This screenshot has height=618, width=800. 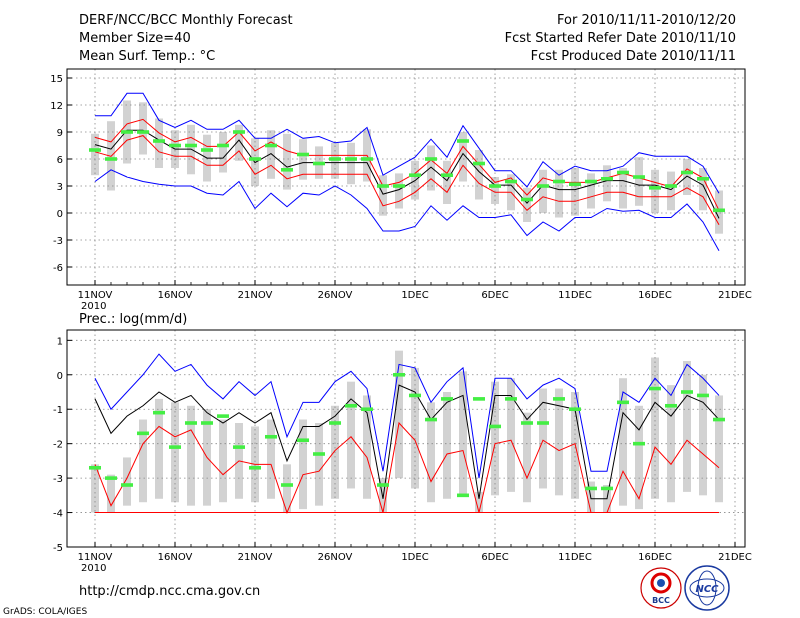 What do you see at coordinates (60, 376) in the screenshot?
I see `y-tick-label: 0` at bounding box center [60, 376].